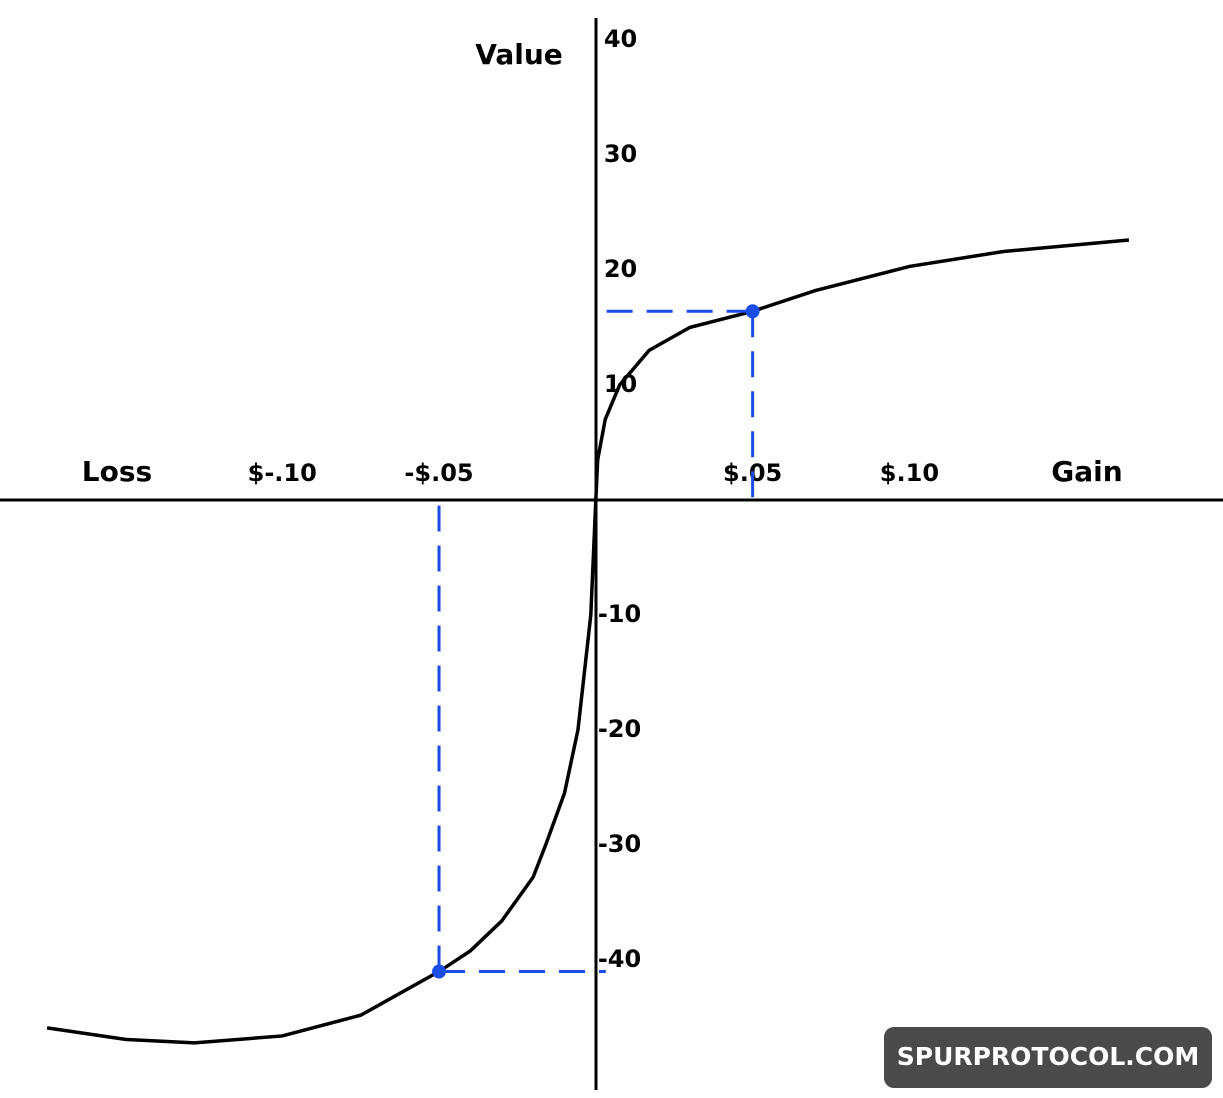 This screenshot has width=1223, height=1098. I want to click on y-tick-label: 40, so click(620, 39).